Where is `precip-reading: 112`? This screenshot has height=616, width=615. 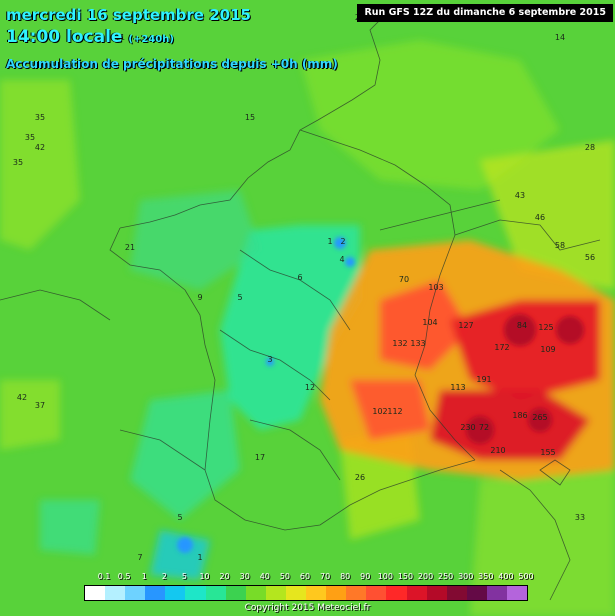
precip-reading: 112 is located at coordinates (394, 411).